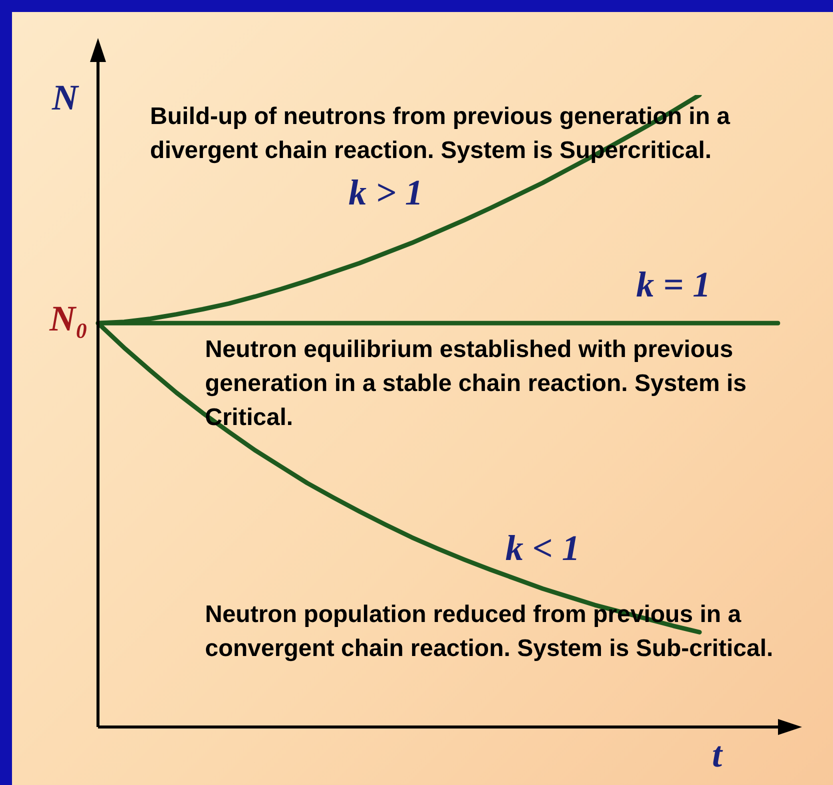  What do you see at coordinates (385, 192) in the screenshot?
I see `series-label: k > 1` at bounding box center [385, 192].